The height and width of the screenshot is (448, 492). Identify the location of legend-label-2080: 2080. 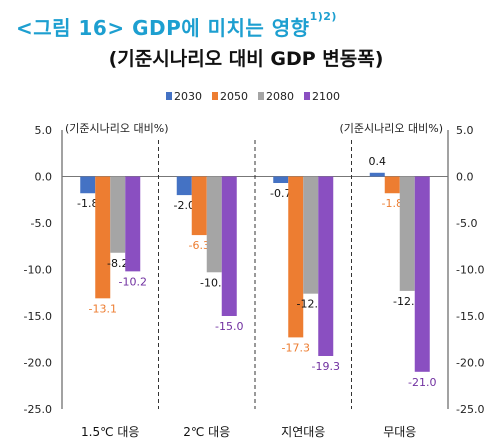
(280, 96).